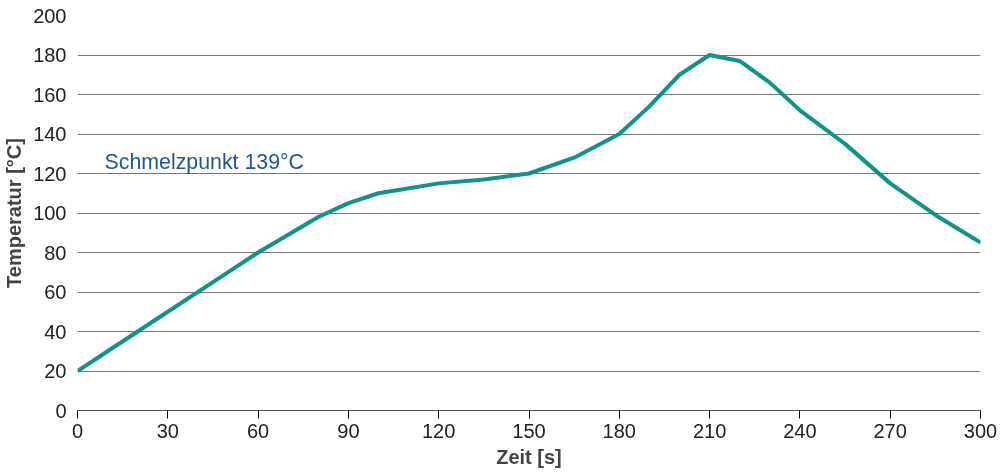 The width and height of the screenshot is (1006, 475). What do you see at coordinates (77, 430) in the screenshot?
I see `x-tick-label: 0` at bounding box center [77, 430].